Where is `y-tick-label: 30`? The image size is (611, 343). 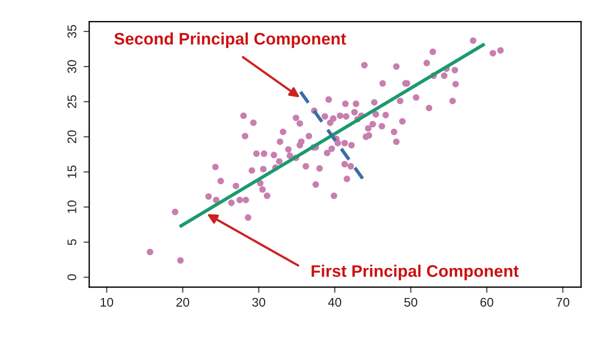
y-tick-label: 30 is located at coordinates (71, 67).